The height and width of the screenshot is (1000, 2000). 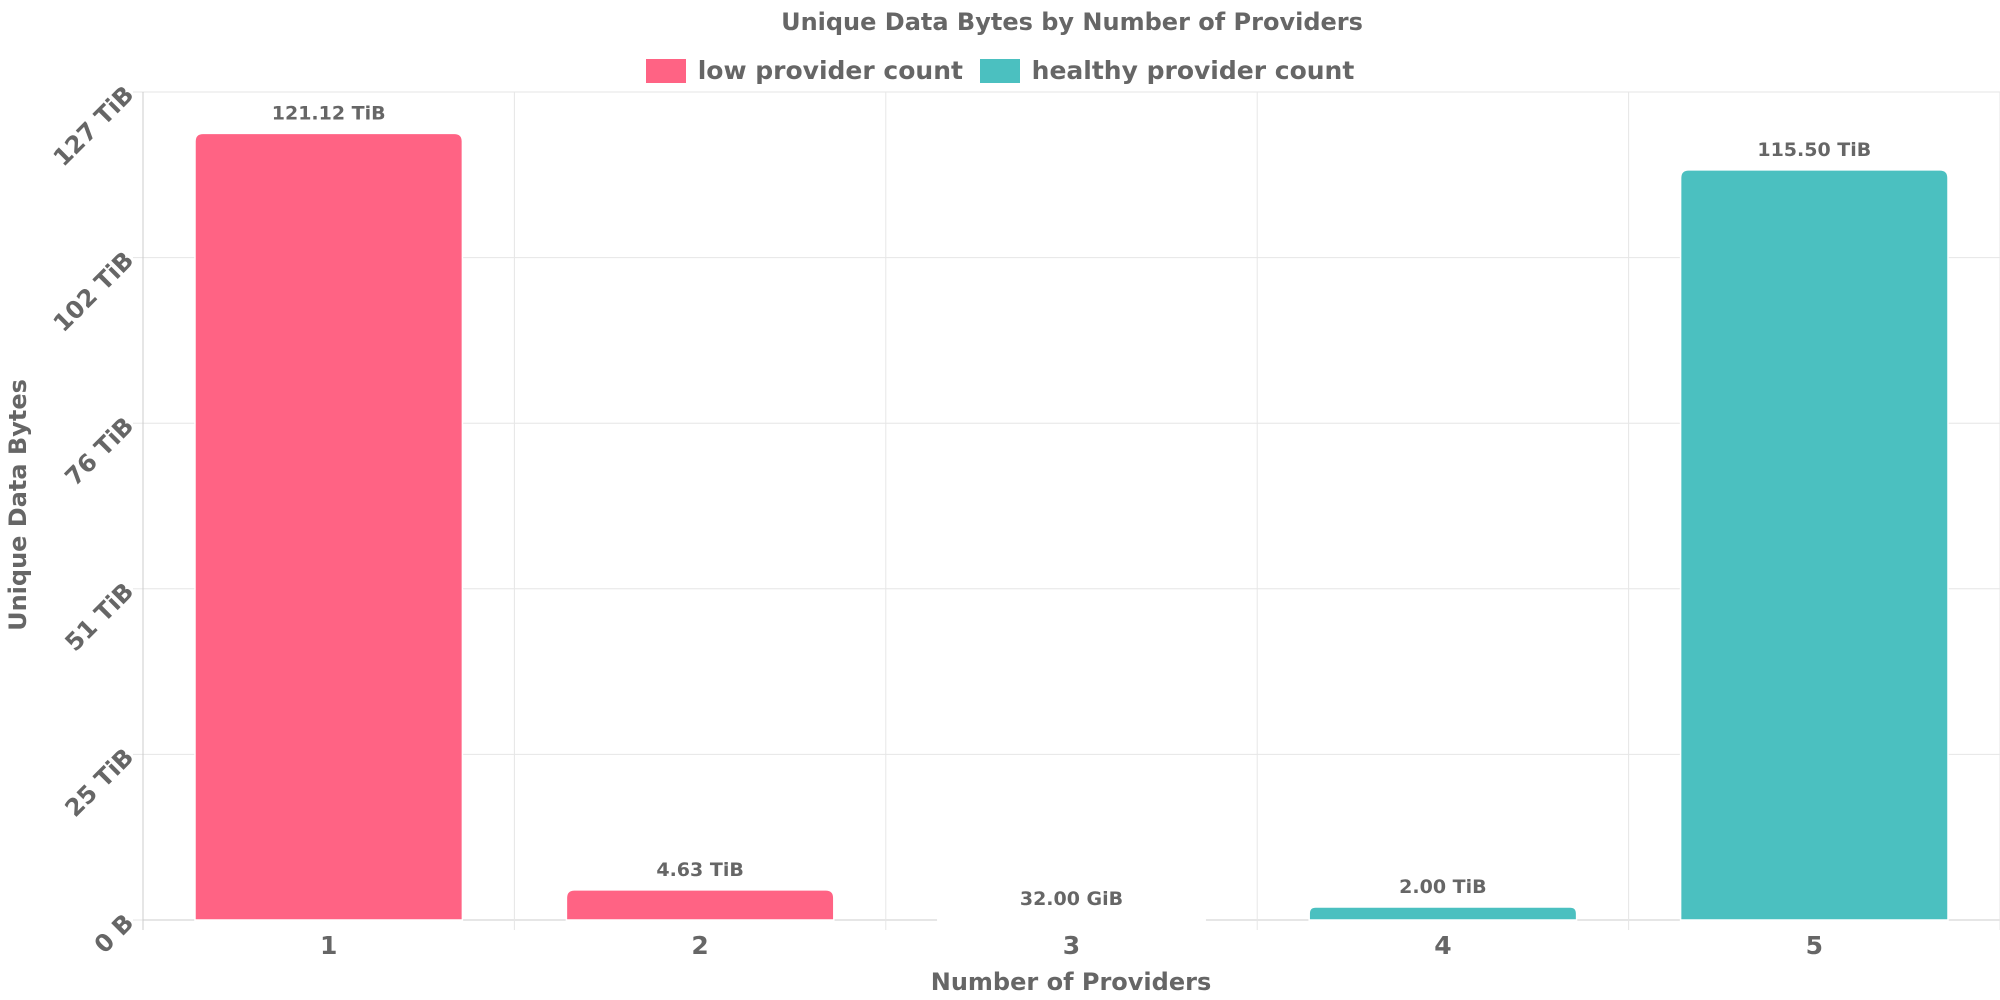 I want to click on legend-label-healthy: healthy provider count, so click(x=1193, y=70).